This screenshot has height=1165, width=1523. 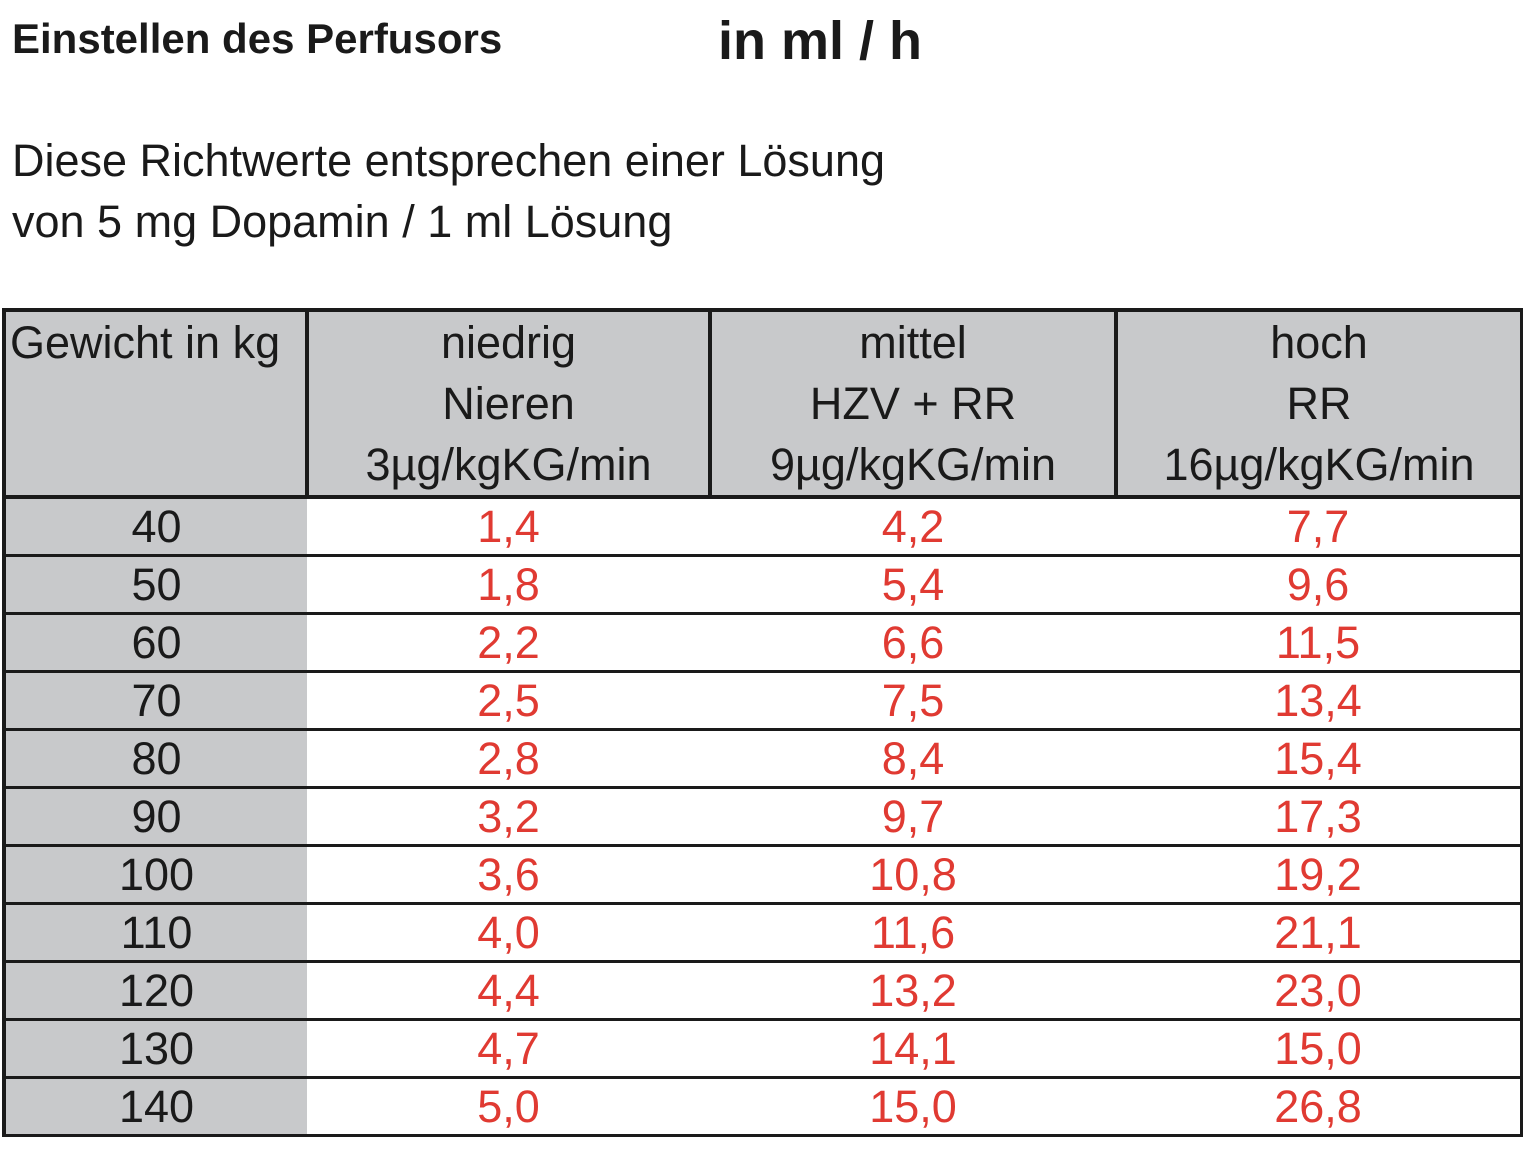 I want to click on unit-label: in ml / h, so click(x=820, y=41).